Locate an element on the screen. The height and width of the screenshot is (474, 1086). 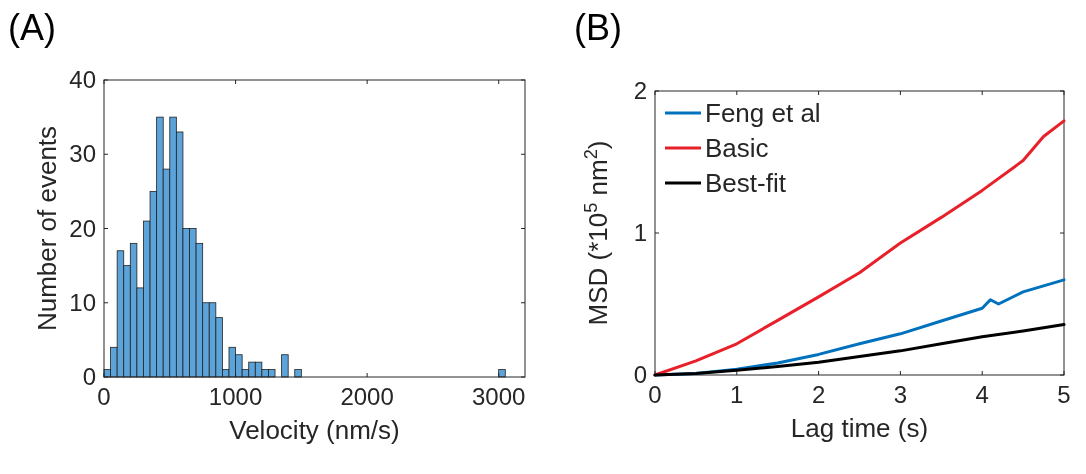
x-tick-label: 4 is located at coordinates (982, 394).